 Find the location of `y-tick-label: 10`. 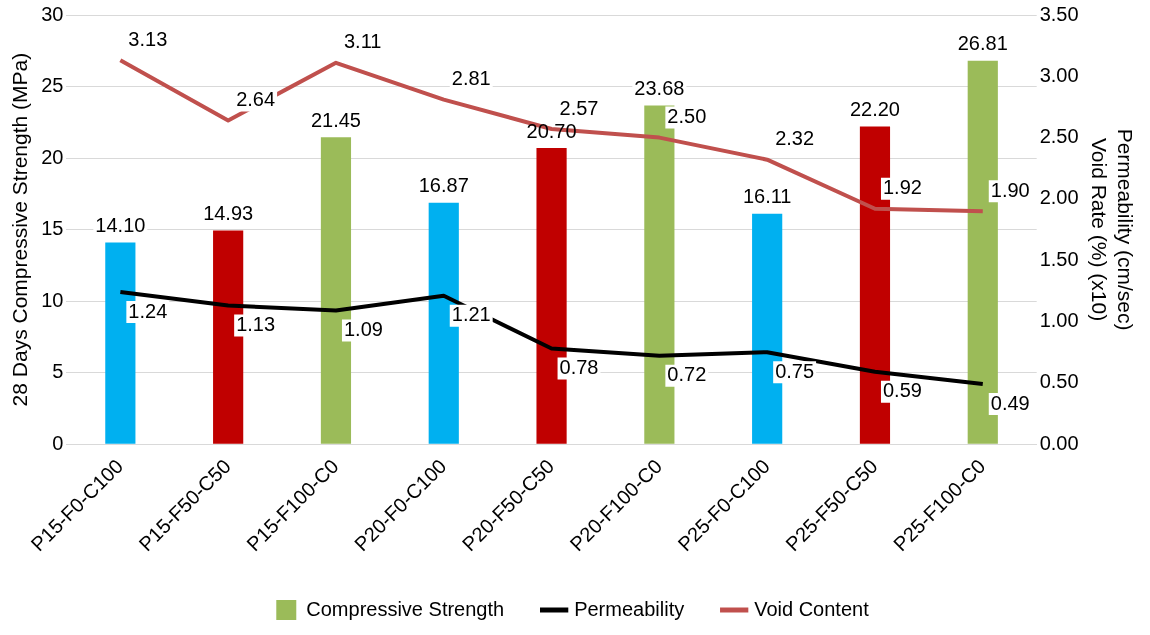

y-tick-label: 10 is located at coordinates (52, 299).